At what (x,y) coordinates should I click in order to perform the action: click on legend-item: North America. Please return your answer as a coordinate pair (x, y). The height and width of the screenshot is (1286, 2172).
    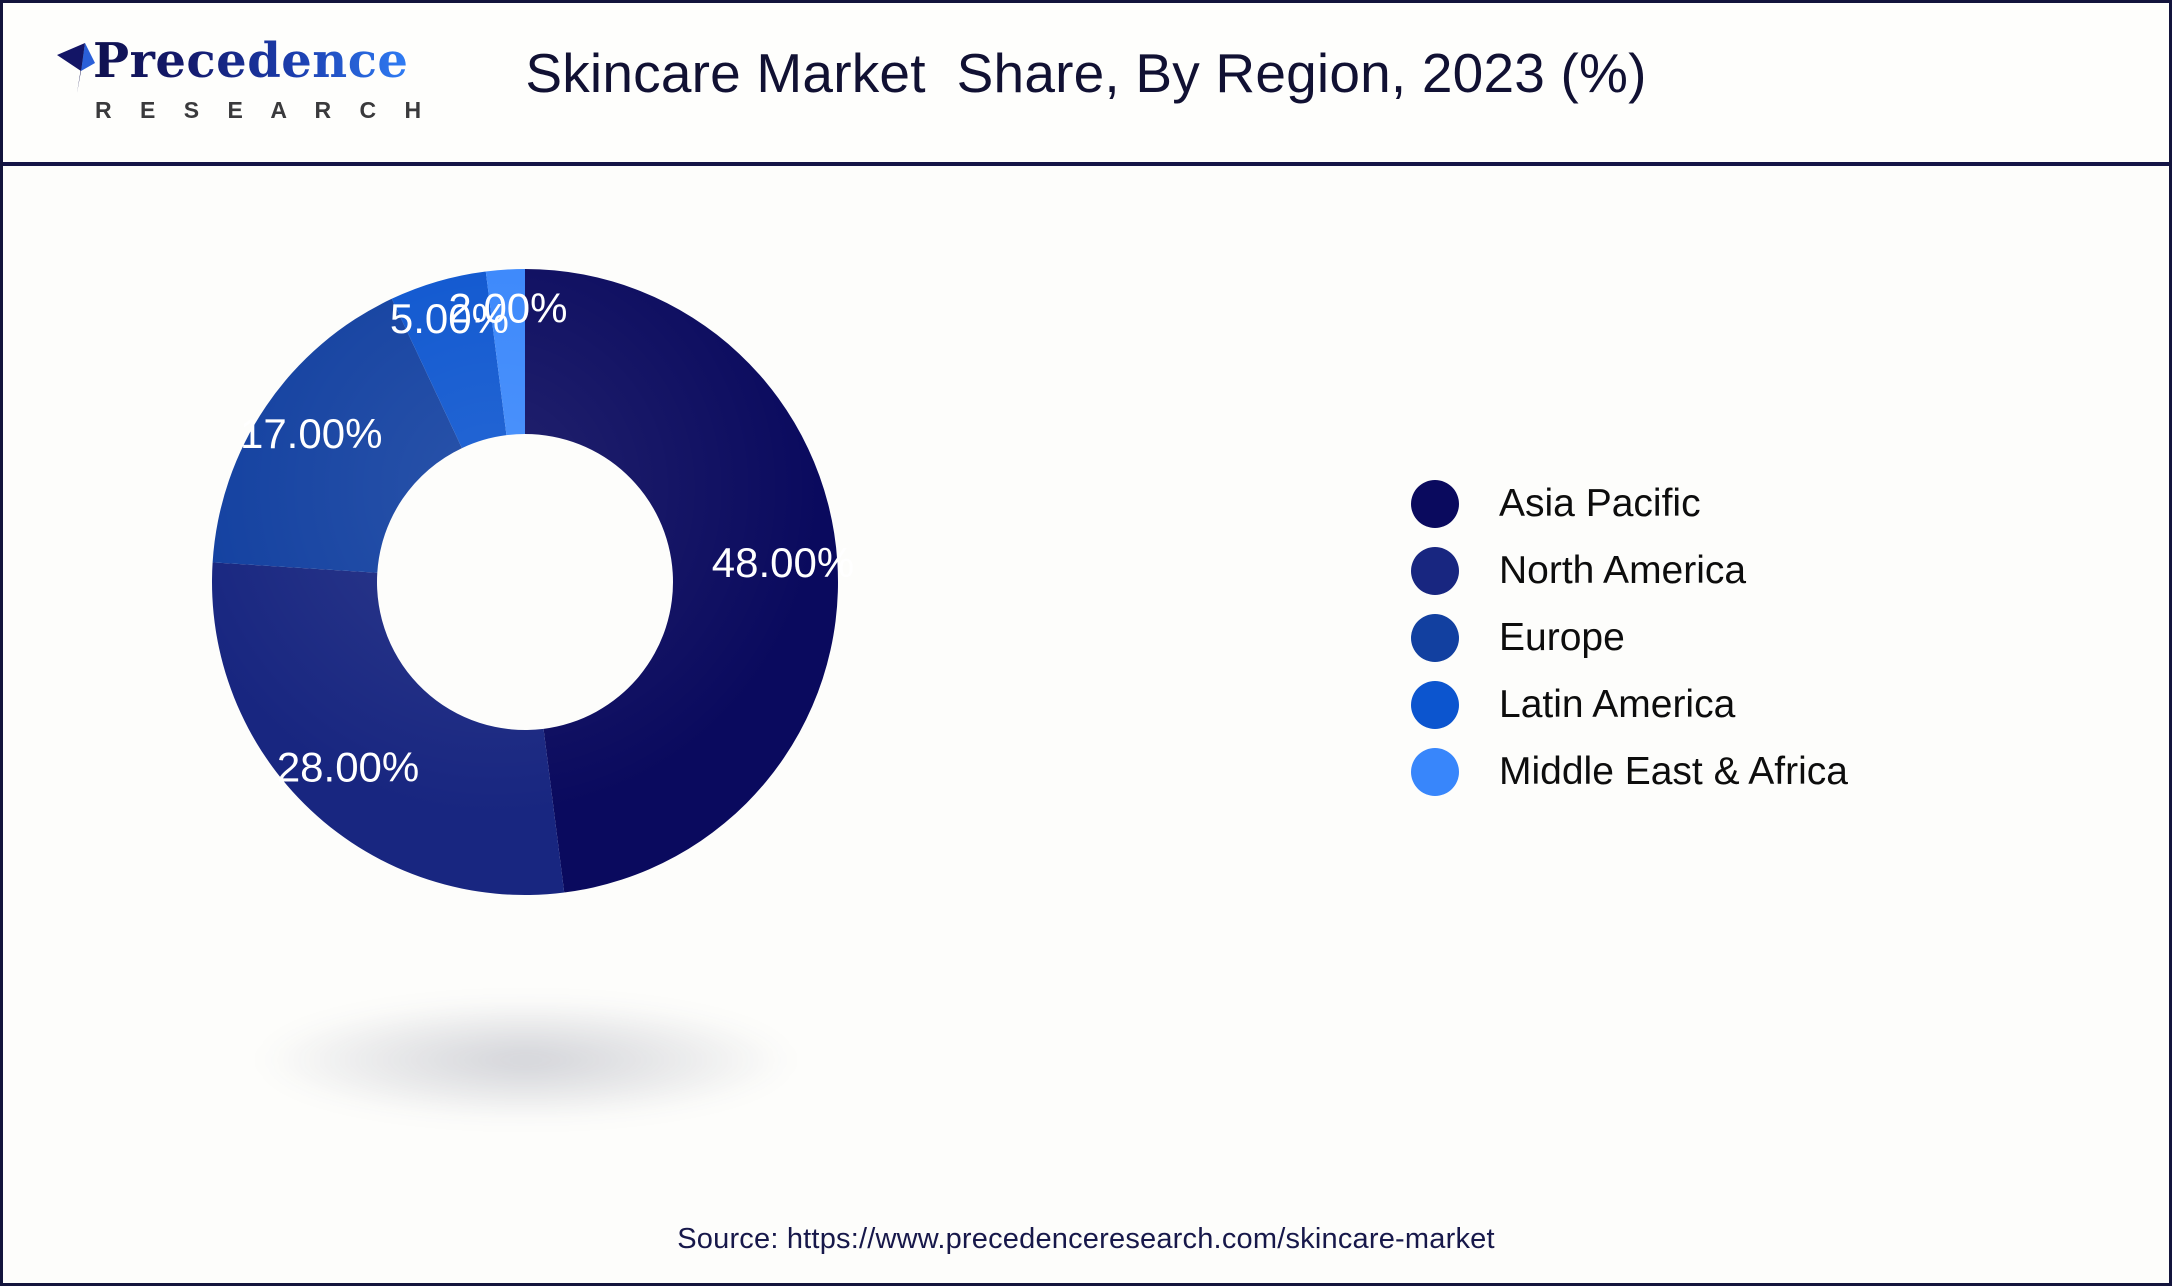
    Looking at the image, I should click on (1761, 570).